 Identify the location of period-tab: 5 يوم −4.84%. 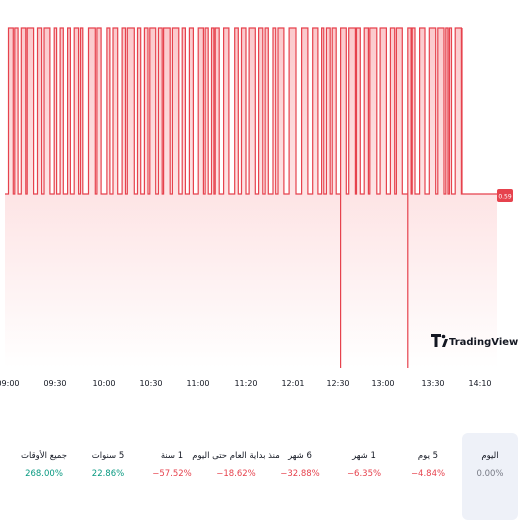
(428, 476).